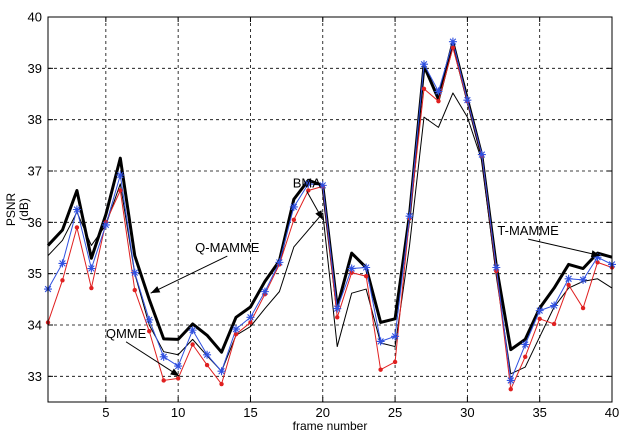 This screenshot has width=619, height=432. I want to click on y-tick-label: 40, so click(35, 17).